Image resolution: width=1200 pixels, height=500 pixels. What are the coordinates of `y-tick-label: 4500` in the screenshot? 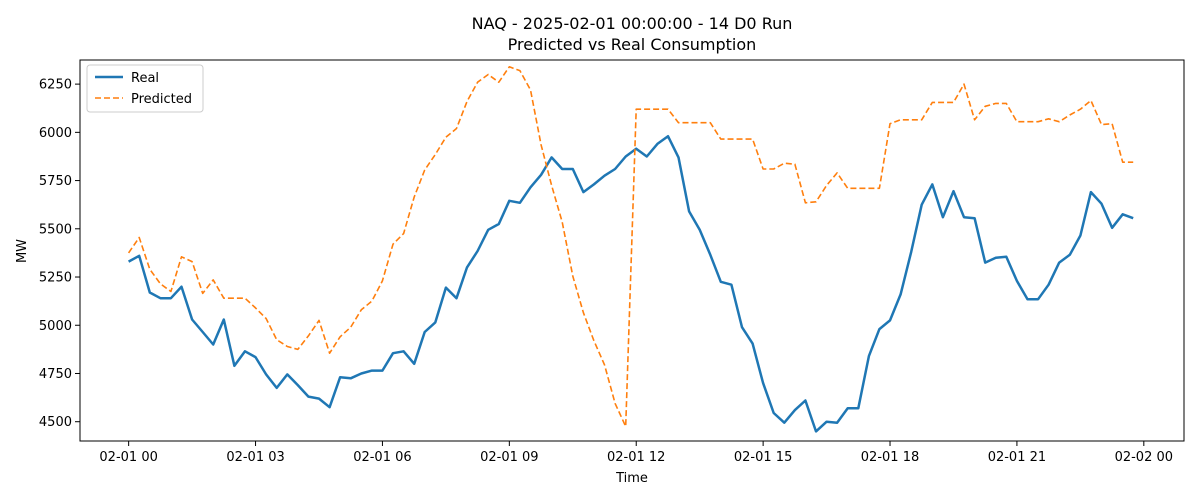 It's located at (55, 422).